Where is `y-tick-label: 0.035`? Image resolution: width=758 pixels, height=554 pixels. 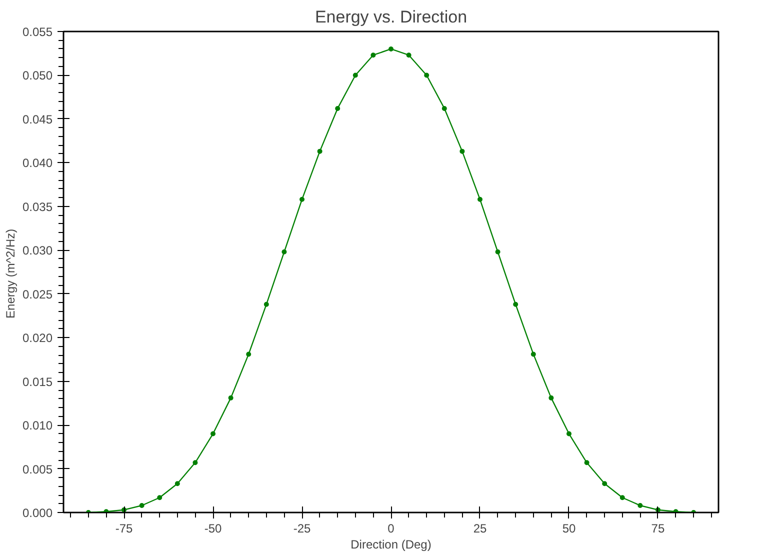
y-tick-label: 0.035 is located at coordinates (37, 207).